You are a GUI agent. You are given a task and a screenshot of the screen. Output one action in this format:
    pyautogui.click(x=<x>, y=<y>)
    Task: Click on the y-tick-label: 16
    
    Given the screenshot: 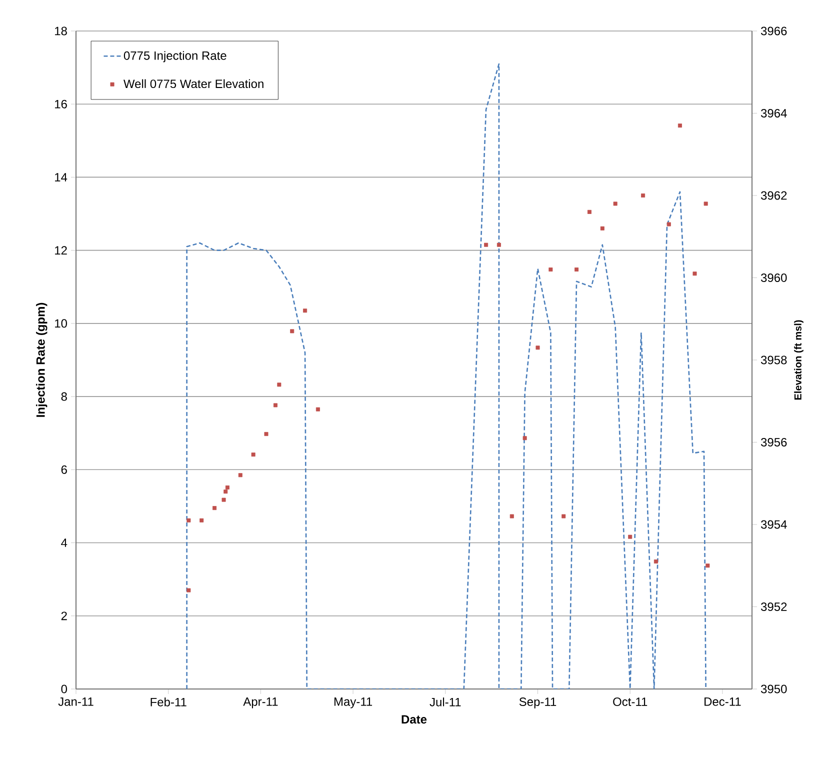 What is the action you would take?
    pyautogui.click(x=61, y=104)
    